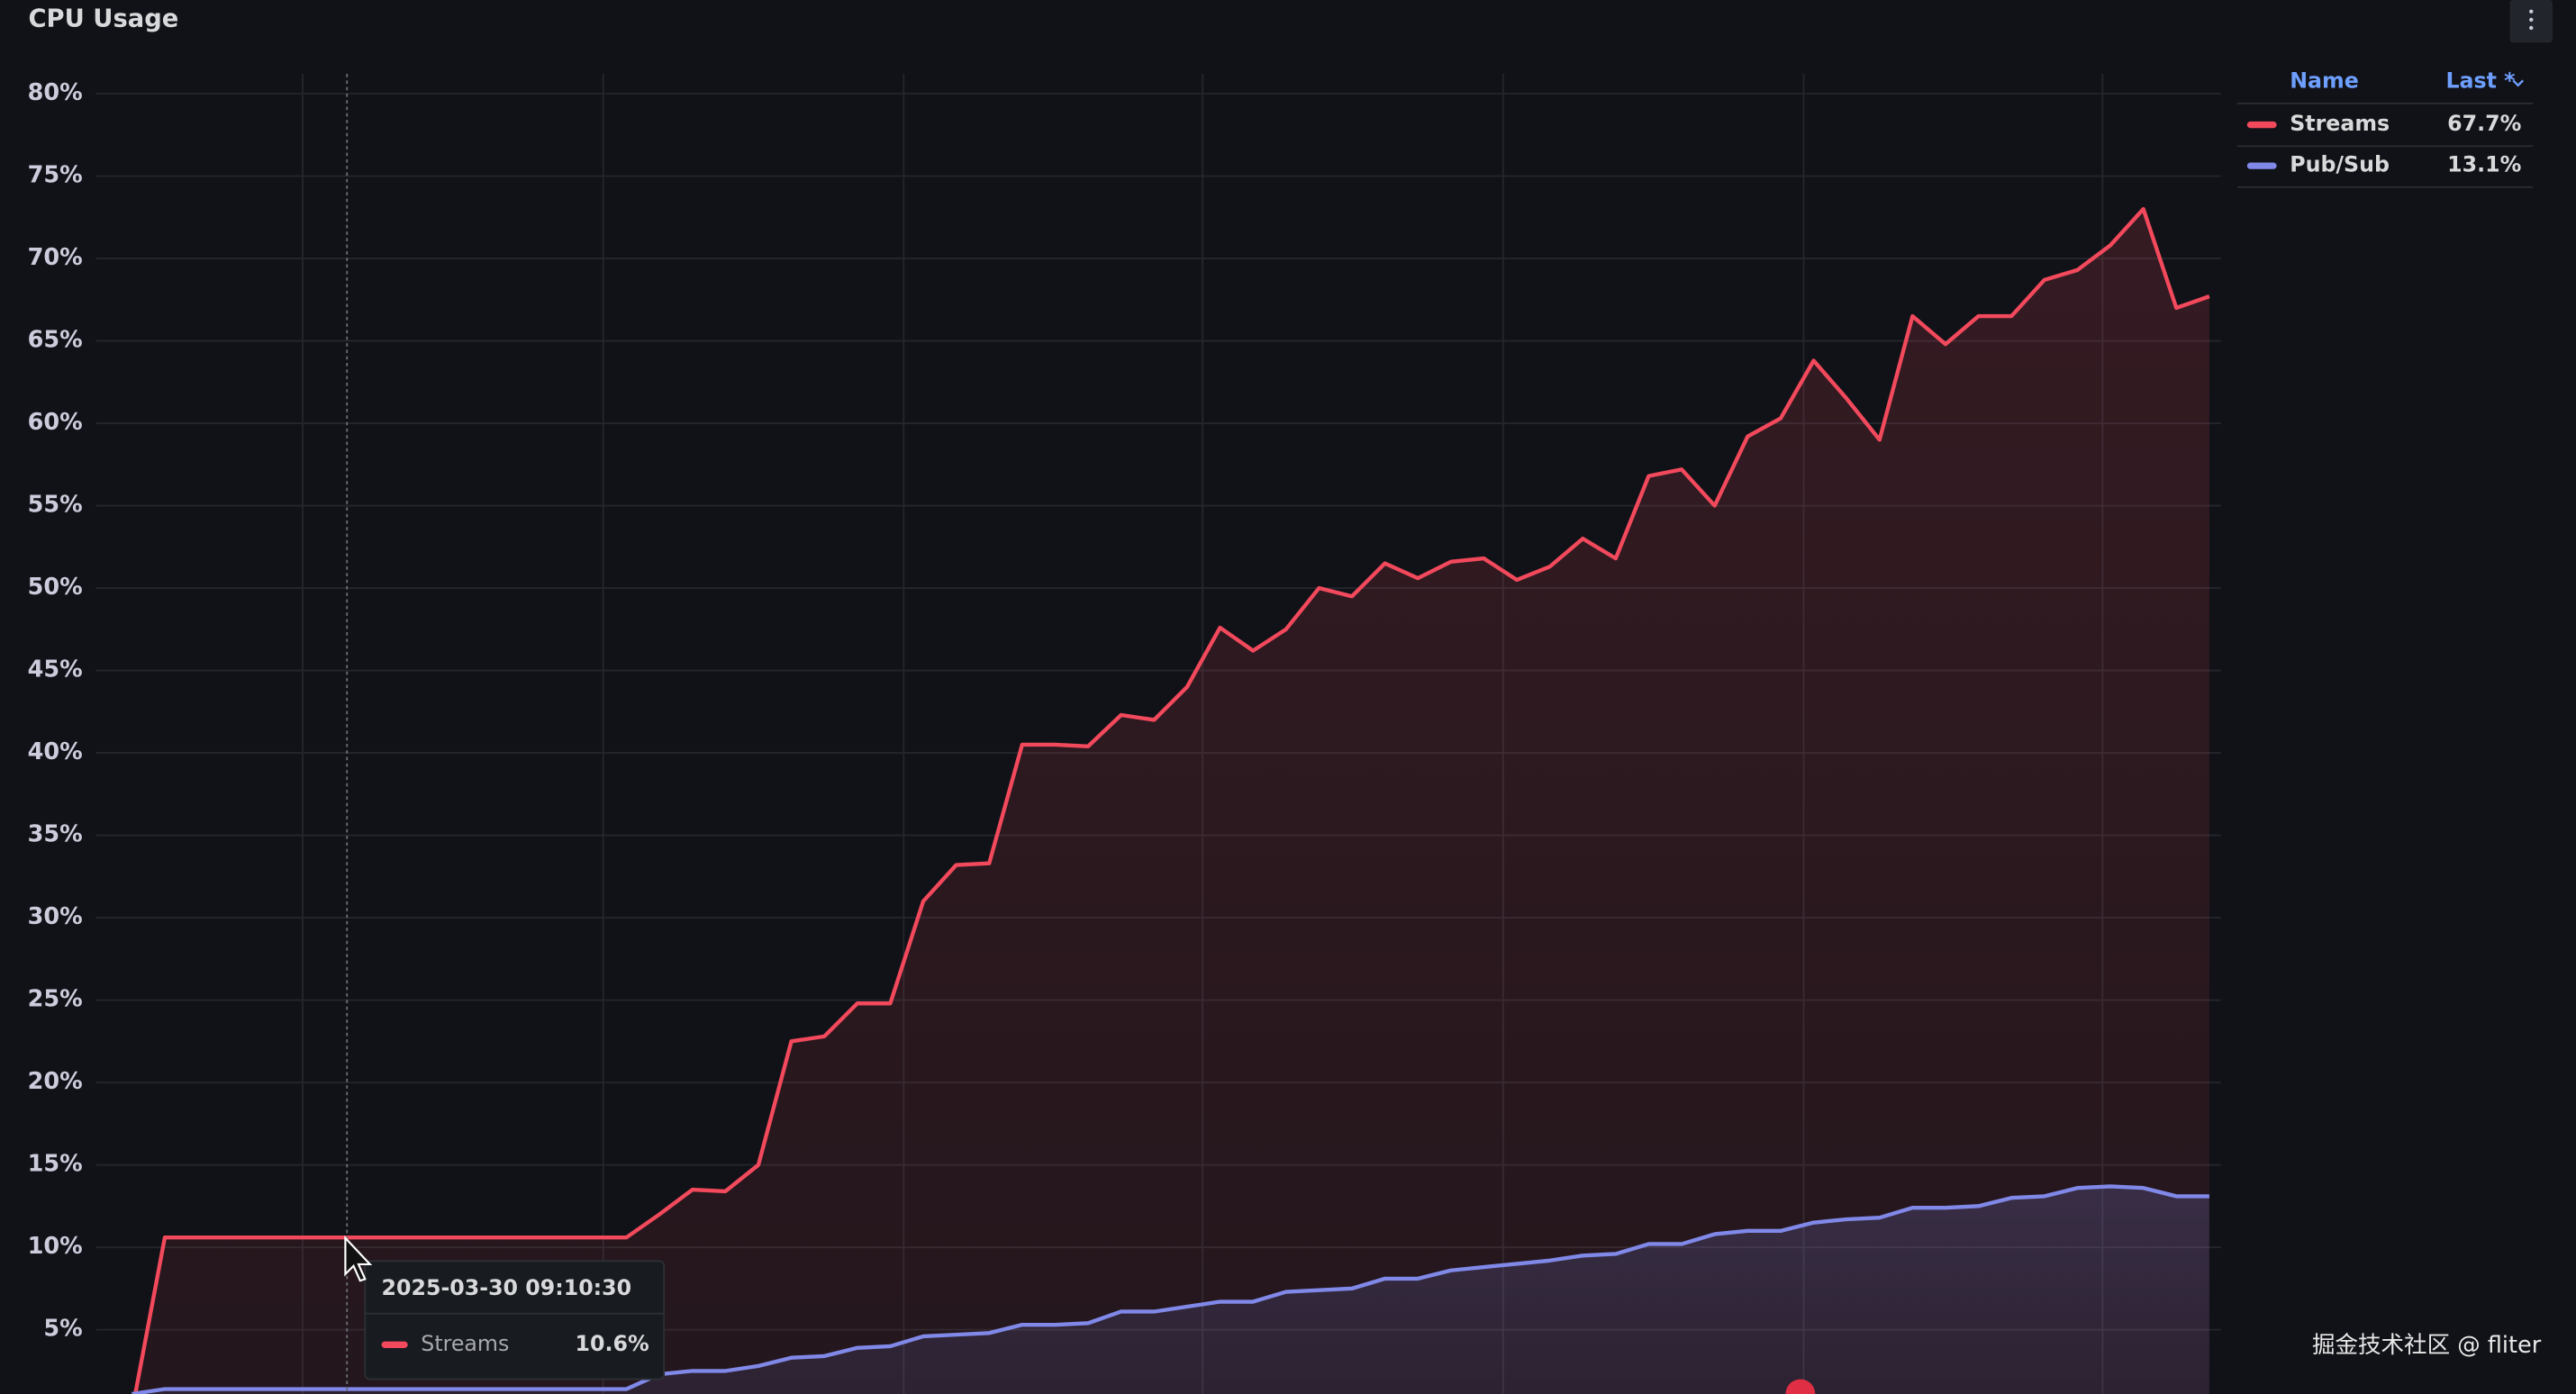 Image resolution: width=2576 pixels, height=1394 pixels. What do you see at coordinates (55, 669) in the screenshot?
I see `y-tick-label: 45%` at bounding box center [55, 669].